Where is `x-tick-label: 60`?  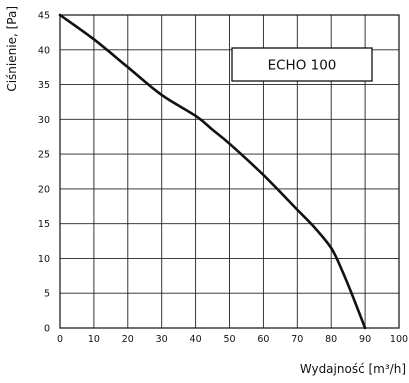
x-tick-label: 60 is located at coordinates (263, 339).